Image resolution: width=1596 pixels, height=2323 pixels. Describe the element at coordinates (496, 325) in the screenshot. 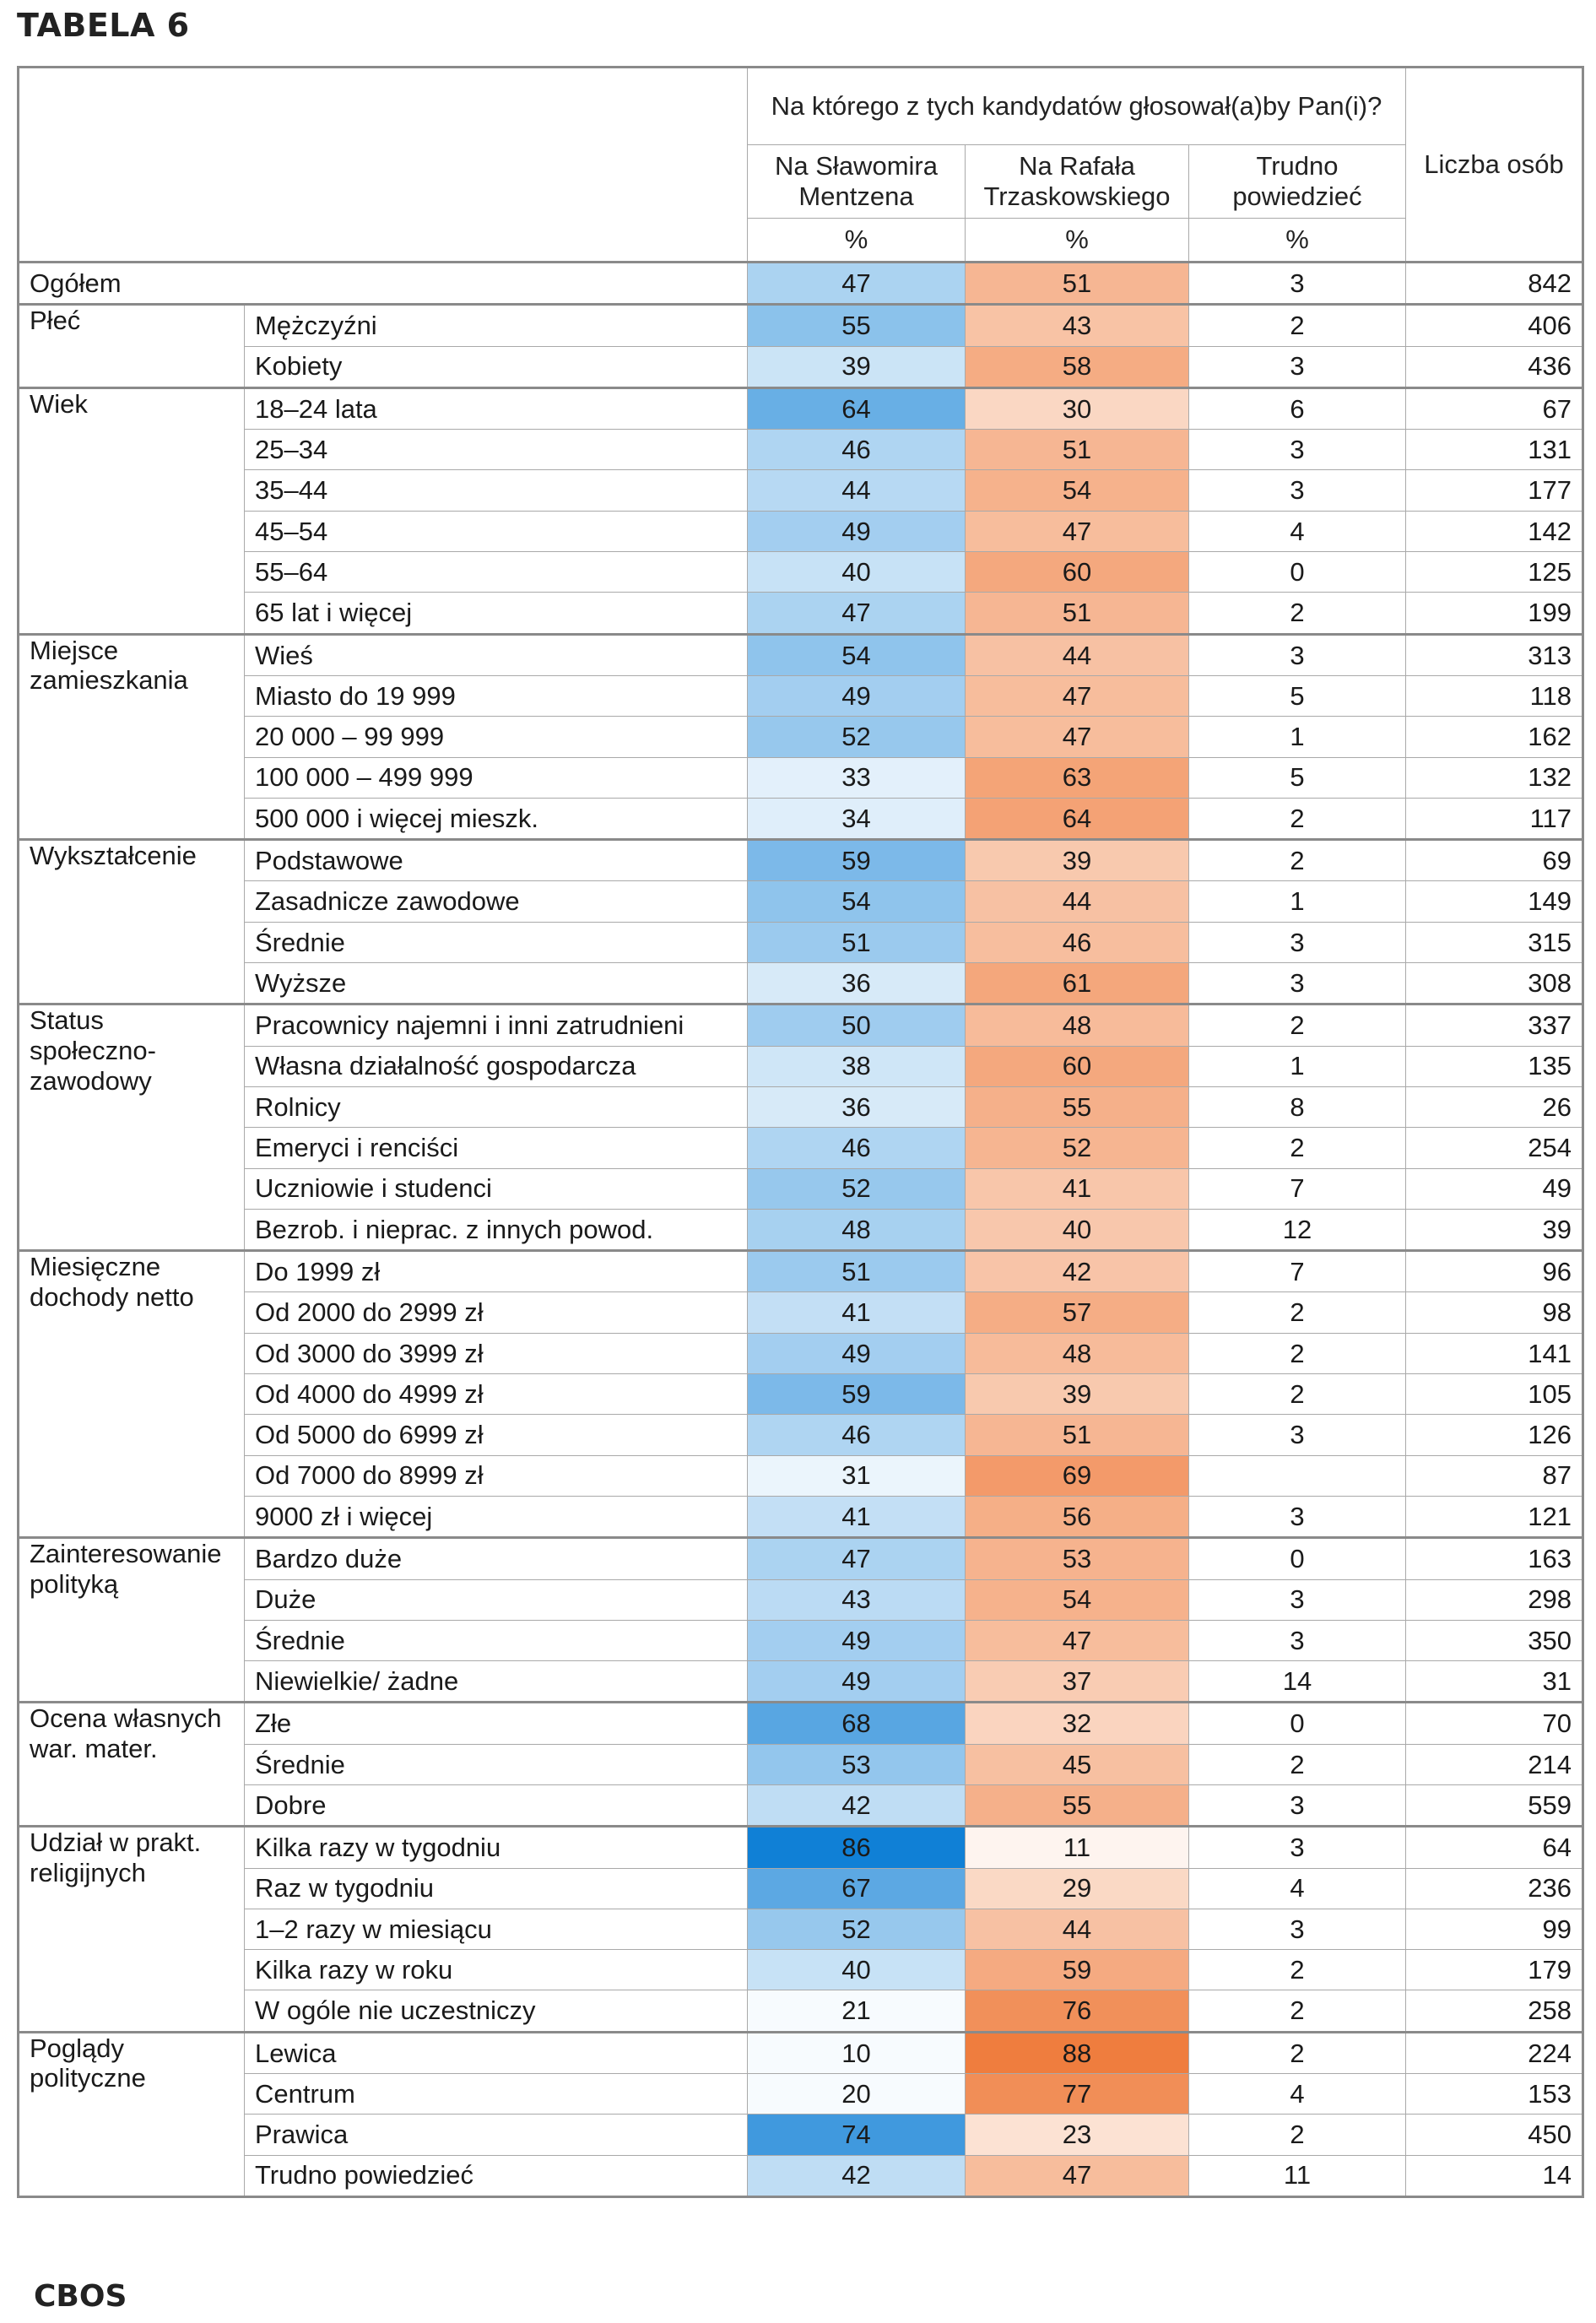

I see `subgroup-label: Mężczyźni` at that location.